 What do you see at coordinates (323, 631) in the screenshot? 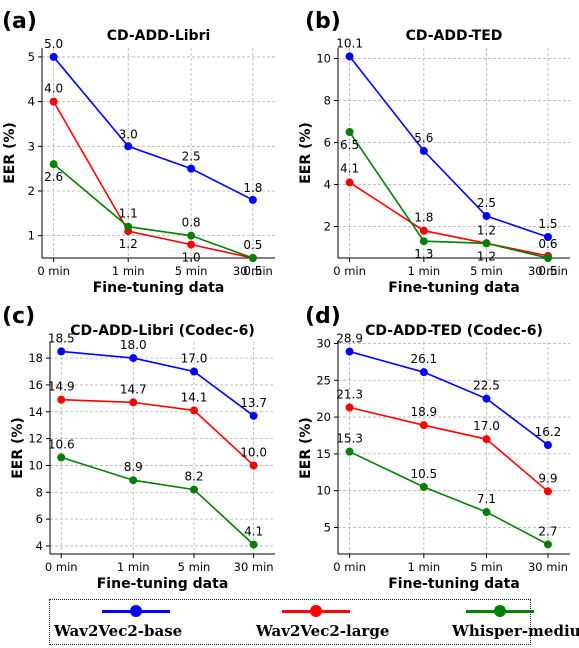
I see `legend-label-wav2vec2-large: Wav2Vec2-large` at bounding box center [323, 631].